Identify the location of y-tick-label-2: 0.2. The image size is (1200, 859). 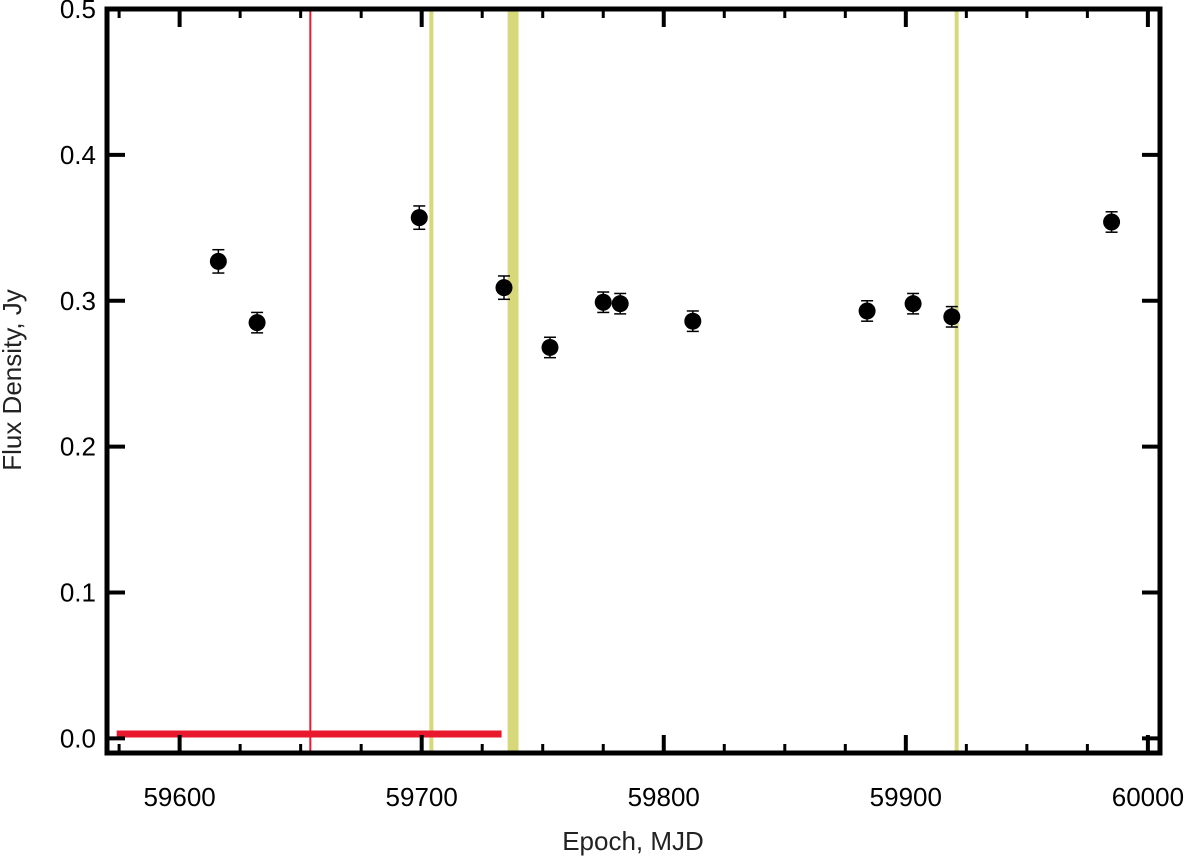
(78, 447).